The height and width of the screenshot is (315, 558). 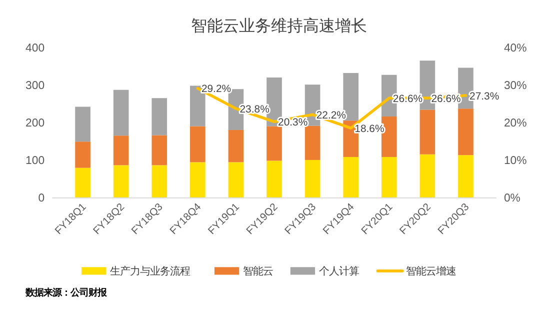 What do you see at coordinates (150, 272) in the screenshot?
I see `legend-label: 生产力与业务流程` at bounding box center [150, 272].